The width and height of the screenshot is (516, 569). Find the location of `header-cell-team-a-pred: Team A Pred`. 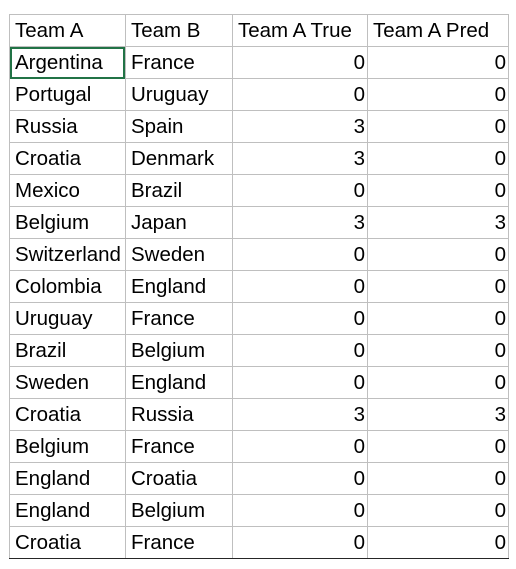

header-cell-team-a-pred: Team A Pred is located at coordinates (437, 30).